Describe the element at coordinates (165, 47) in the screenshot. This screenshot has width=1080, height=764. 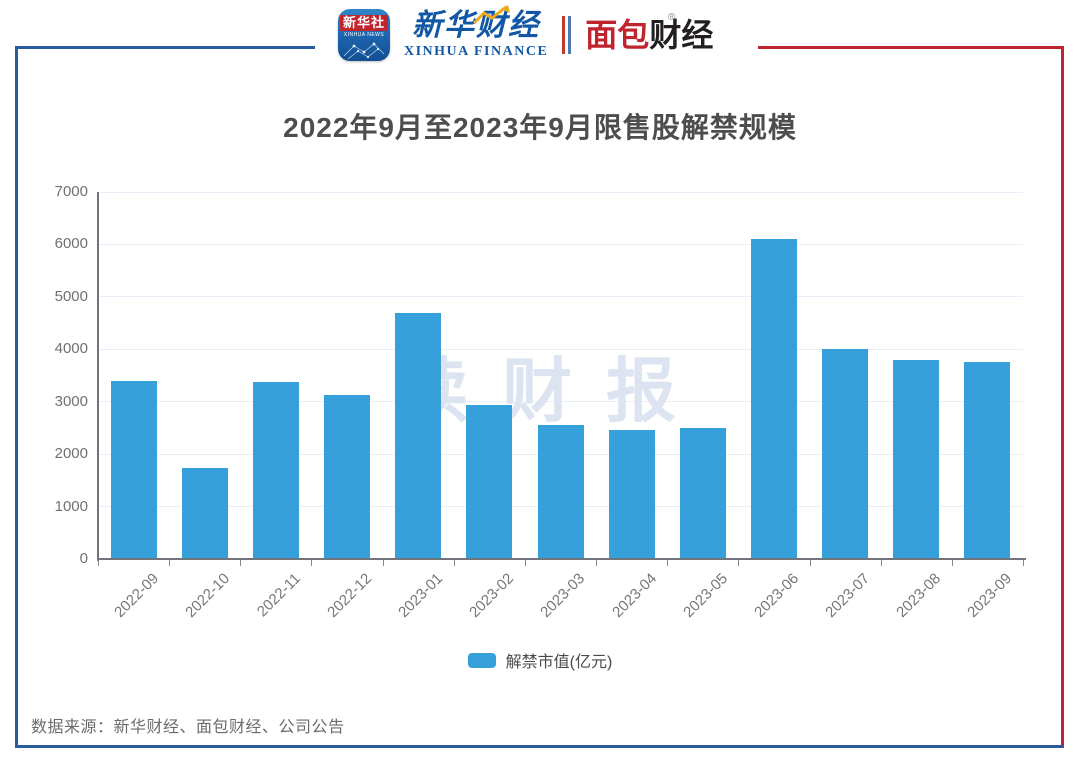
I see `frame-border-top-left` at that location.